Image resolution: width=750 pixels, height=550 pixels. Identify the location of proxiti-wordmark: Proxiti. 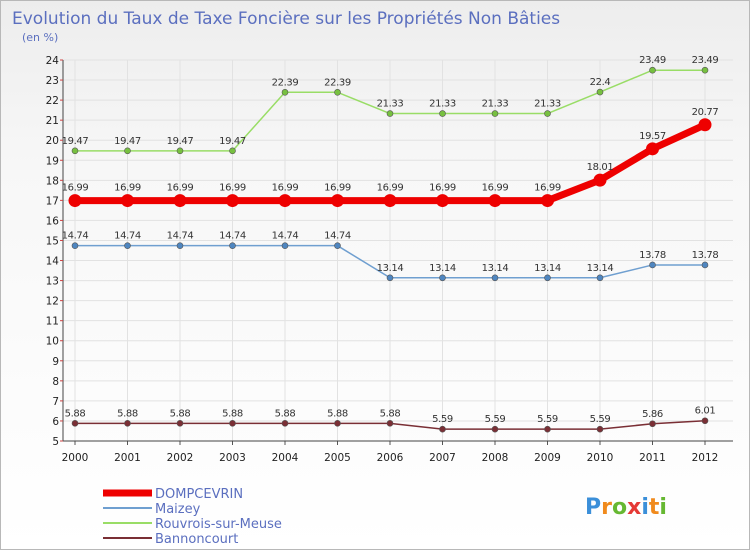
(626, 507).